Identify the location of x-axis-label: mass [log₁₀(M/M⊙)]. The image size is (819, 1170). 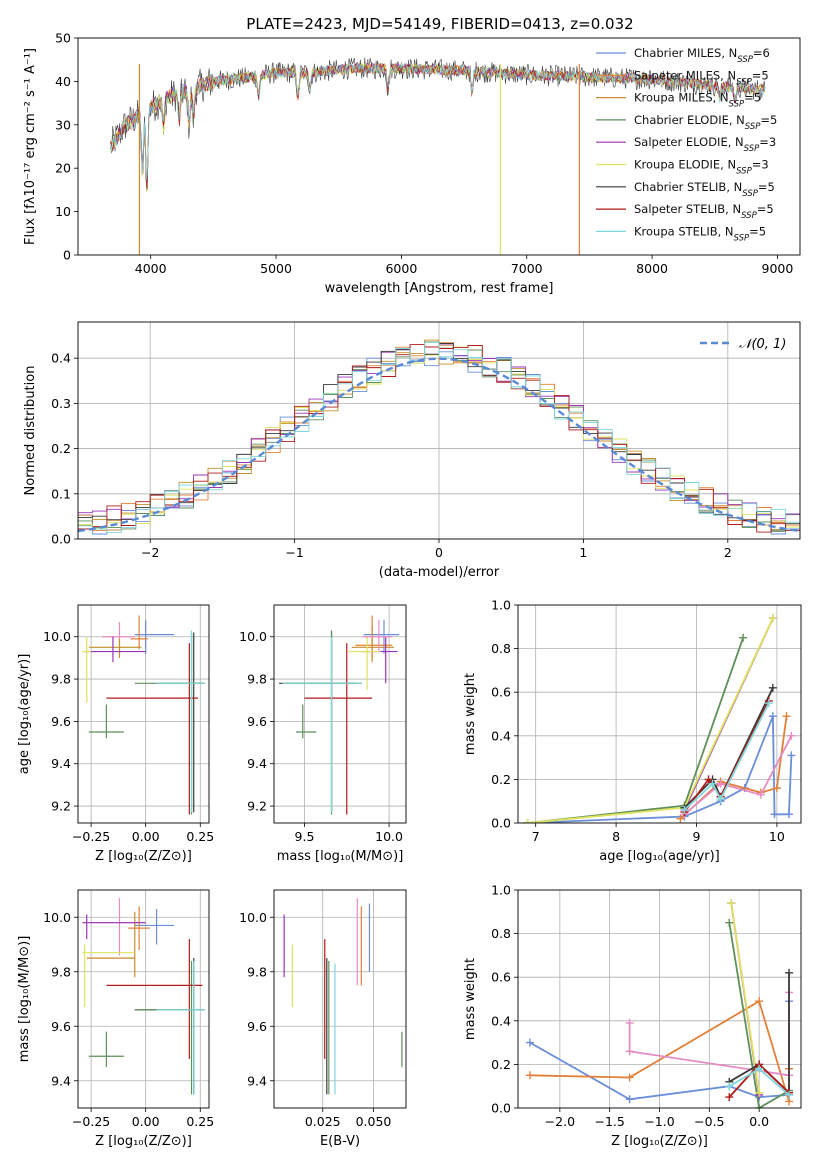
(340, 856).